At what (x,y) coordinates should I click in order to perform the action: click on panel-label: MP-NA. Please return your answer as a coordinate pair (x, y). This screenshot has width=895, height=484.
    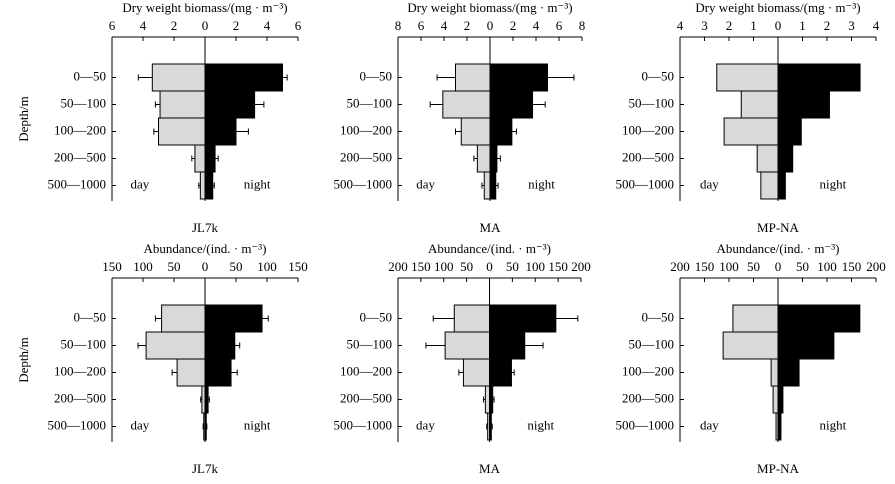
    Looking at the image, I should click on (778, 468).